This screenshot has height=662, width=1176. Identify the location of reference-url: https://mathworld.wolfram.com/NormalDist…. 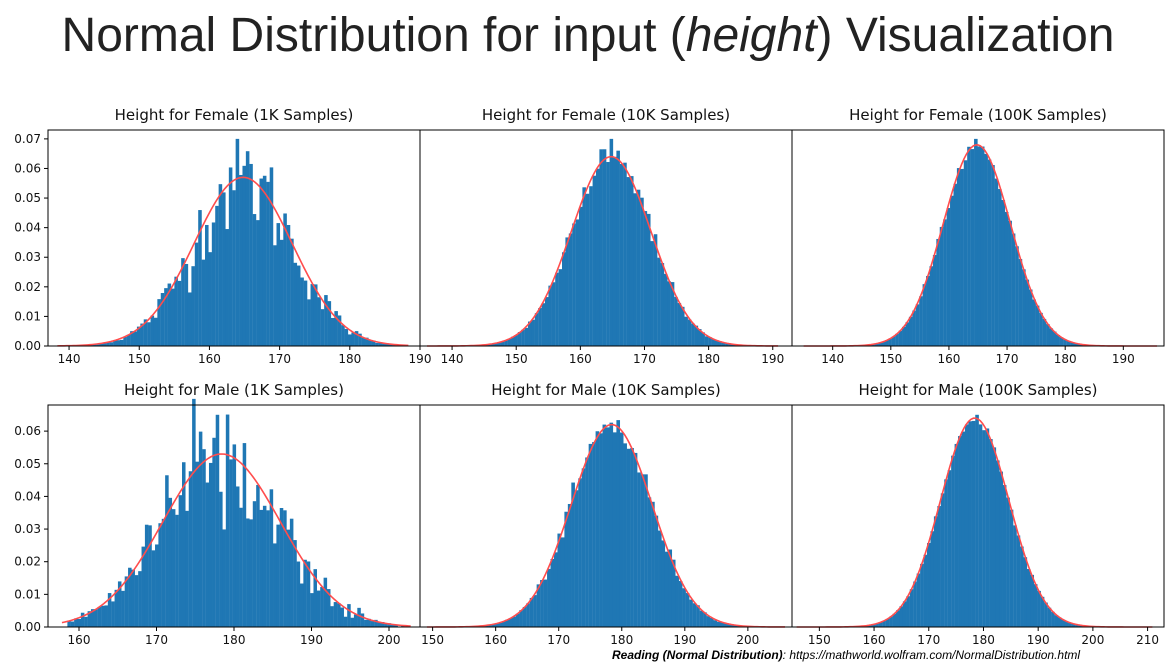
(935, 655).